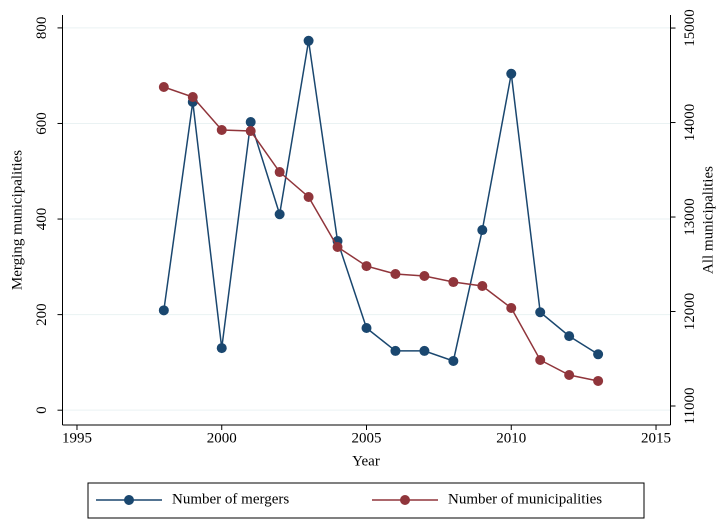 This screenshot has width=719, height=526. I want to click on y2-tick-label: 13000, so click(690, 217).